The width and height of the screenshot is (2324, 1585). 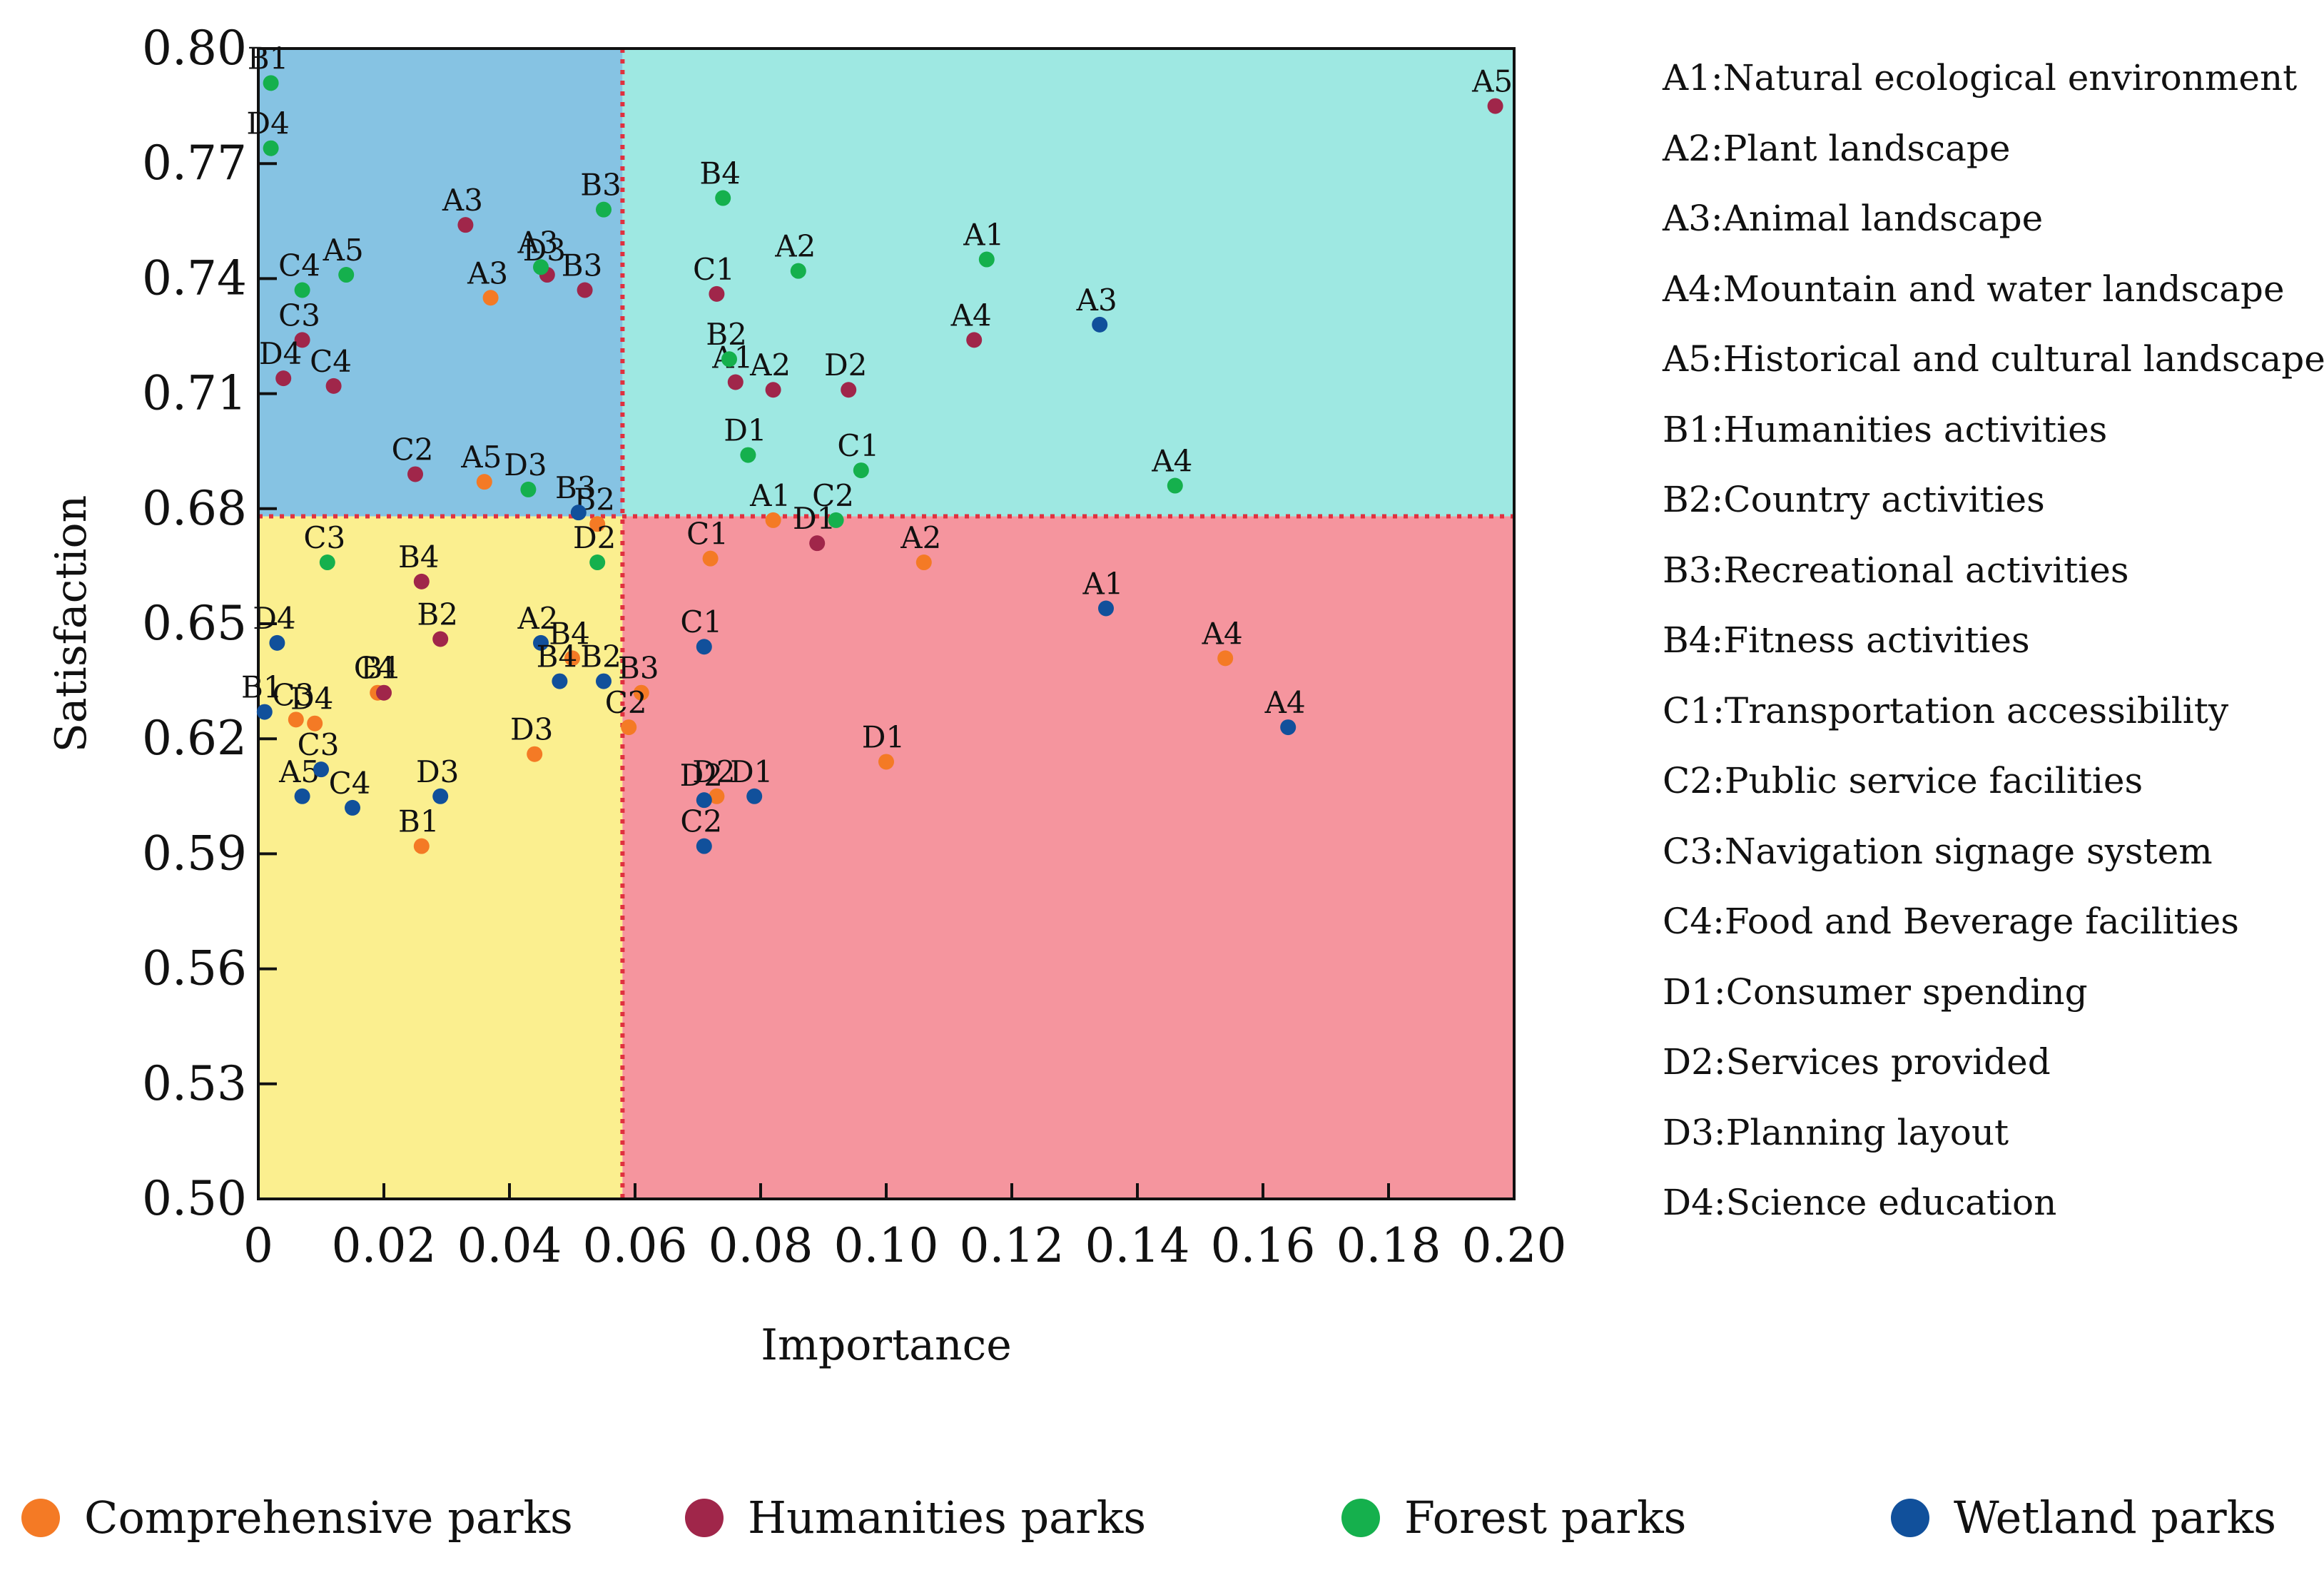 What do you see at coordinates (297, 1518) in the screenshot?
I see `legend-item: Comprehensive parks` at bounding box center [297, 1518].